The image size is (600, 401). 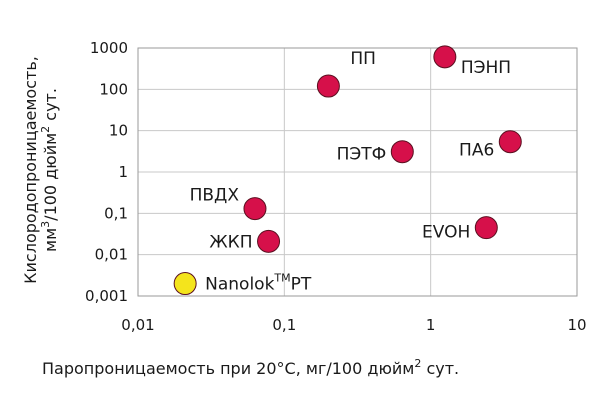 What do you see at coordinates (576, 325) in the screenshot?
I see `x-tick-label: 10` at bounding box center [576, 325].